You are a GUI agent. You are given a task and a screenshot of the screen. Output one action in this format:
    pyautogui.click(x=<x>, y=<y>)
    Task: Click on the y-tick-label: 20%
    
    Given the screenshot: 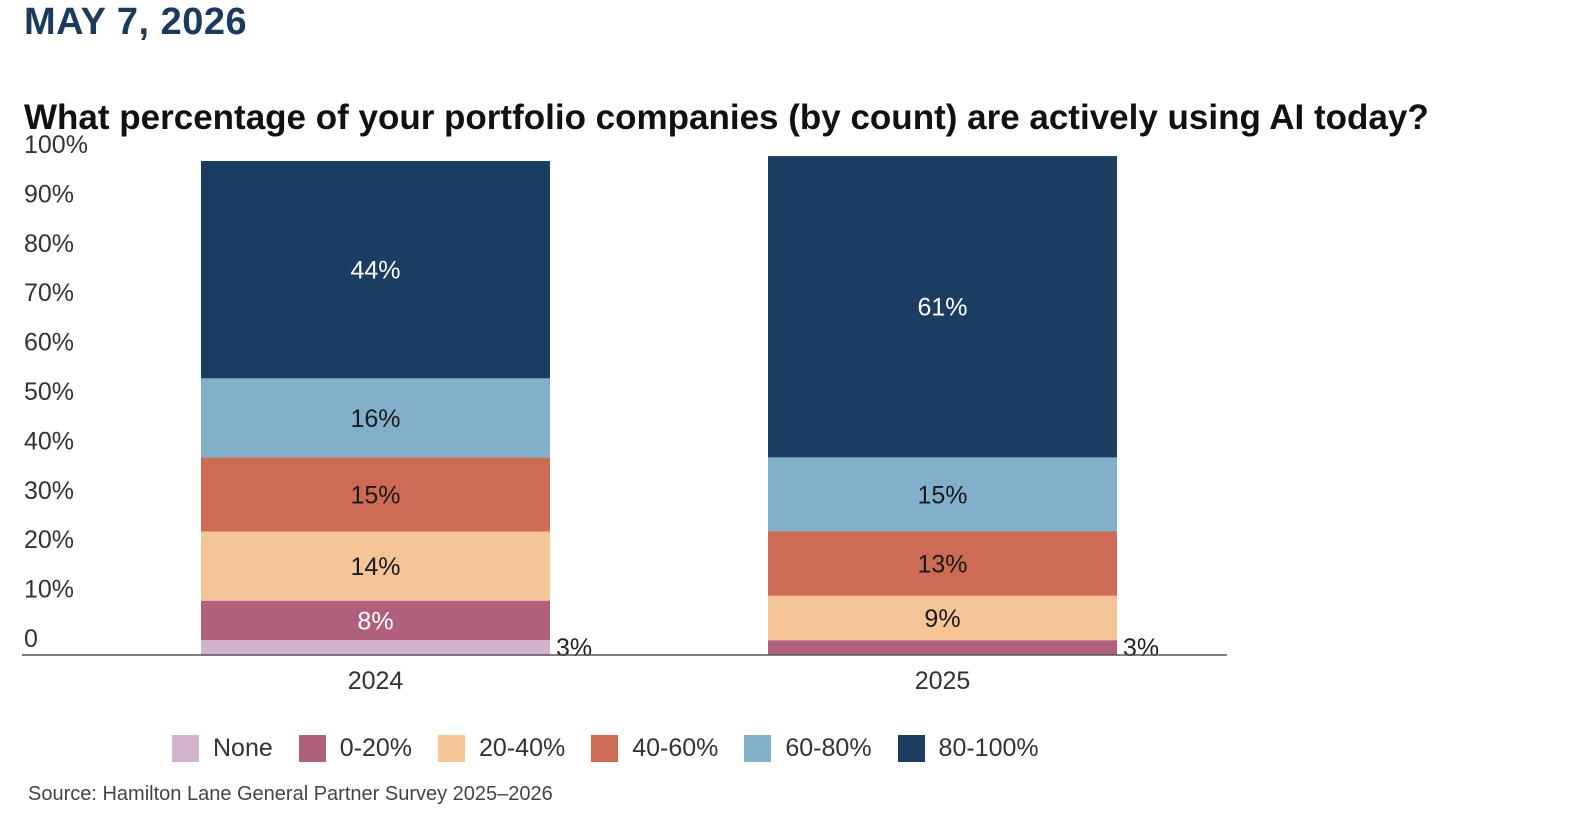 What is the action you would take?
    pyautogui.click(x=49, y=540)
    